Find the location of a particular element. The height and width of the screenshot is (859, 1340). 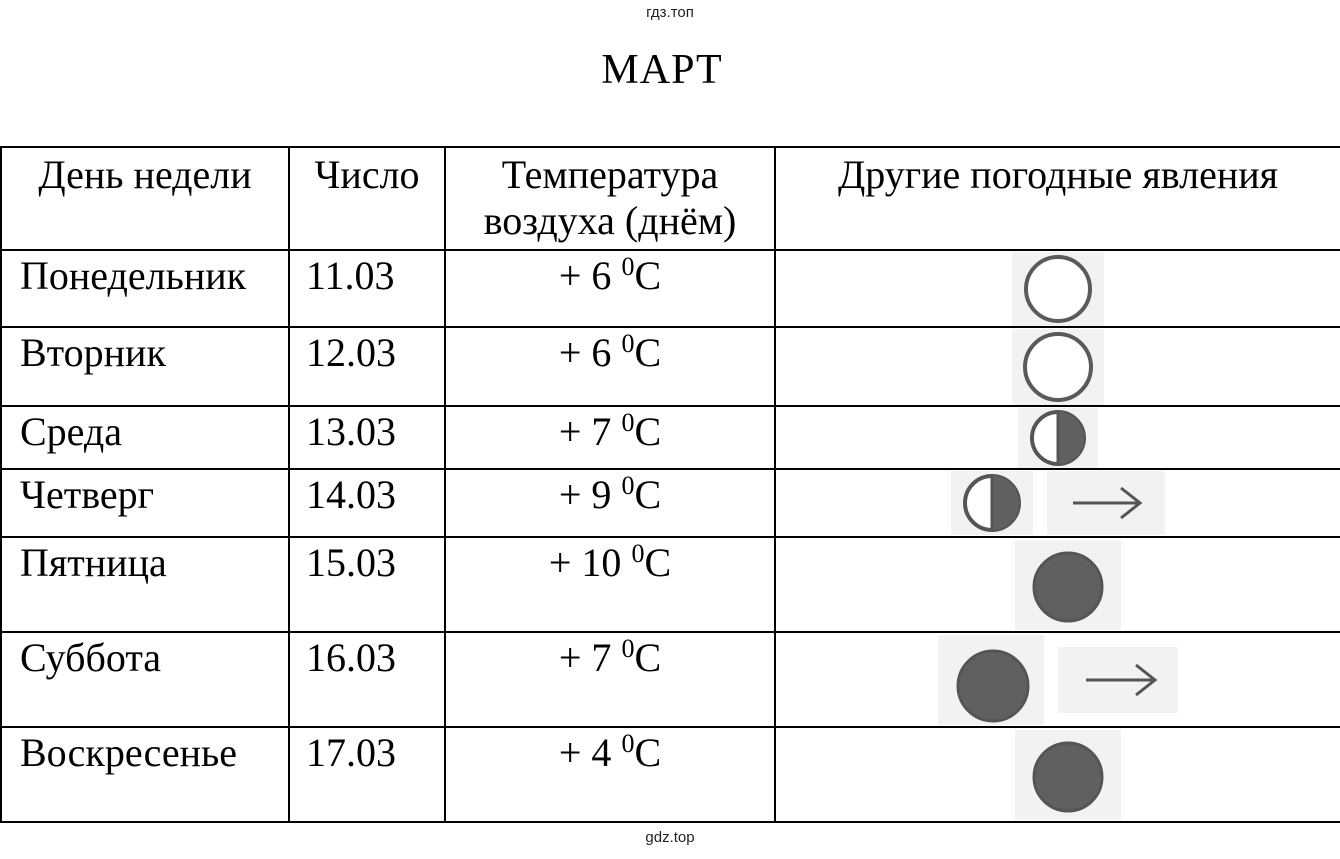

table-row: Воскресенье 17.03 + 4 0C is located at coordinates (670, 774).